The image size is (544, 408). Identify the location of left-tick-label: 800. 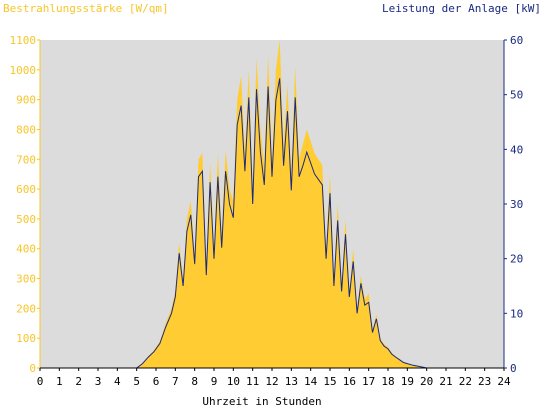
(26, 129).